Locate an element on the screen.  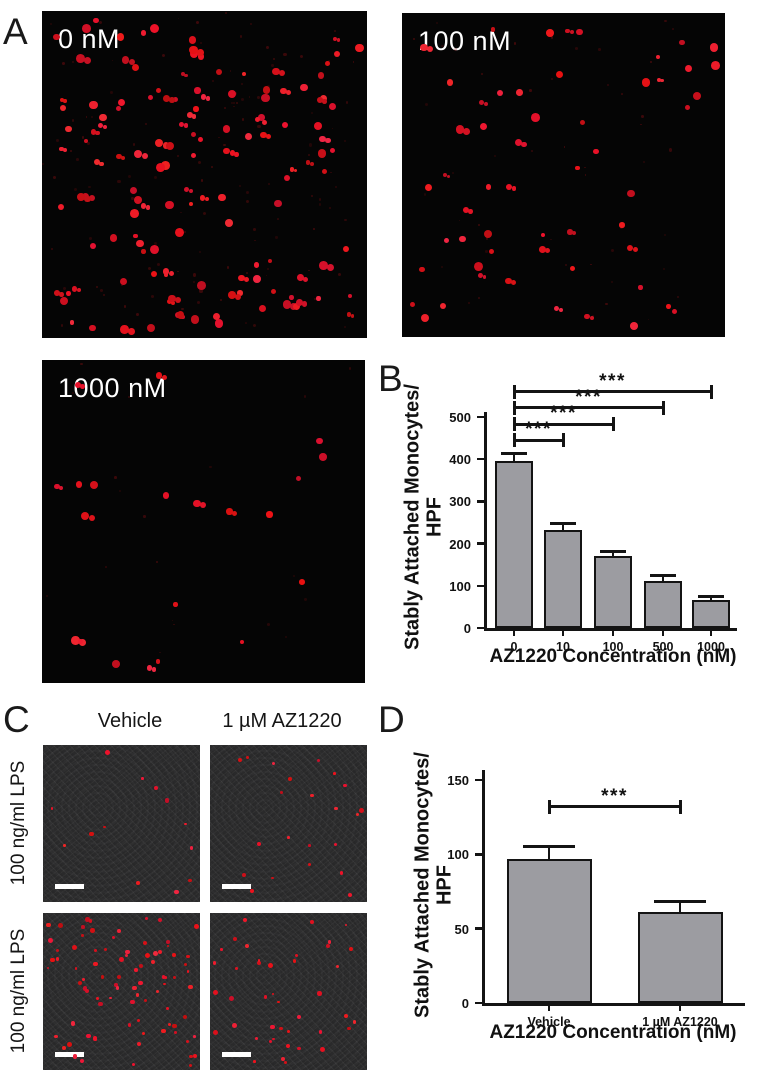
chart-d-ylabel-line2: HPF is located at coordinates (445, 885).